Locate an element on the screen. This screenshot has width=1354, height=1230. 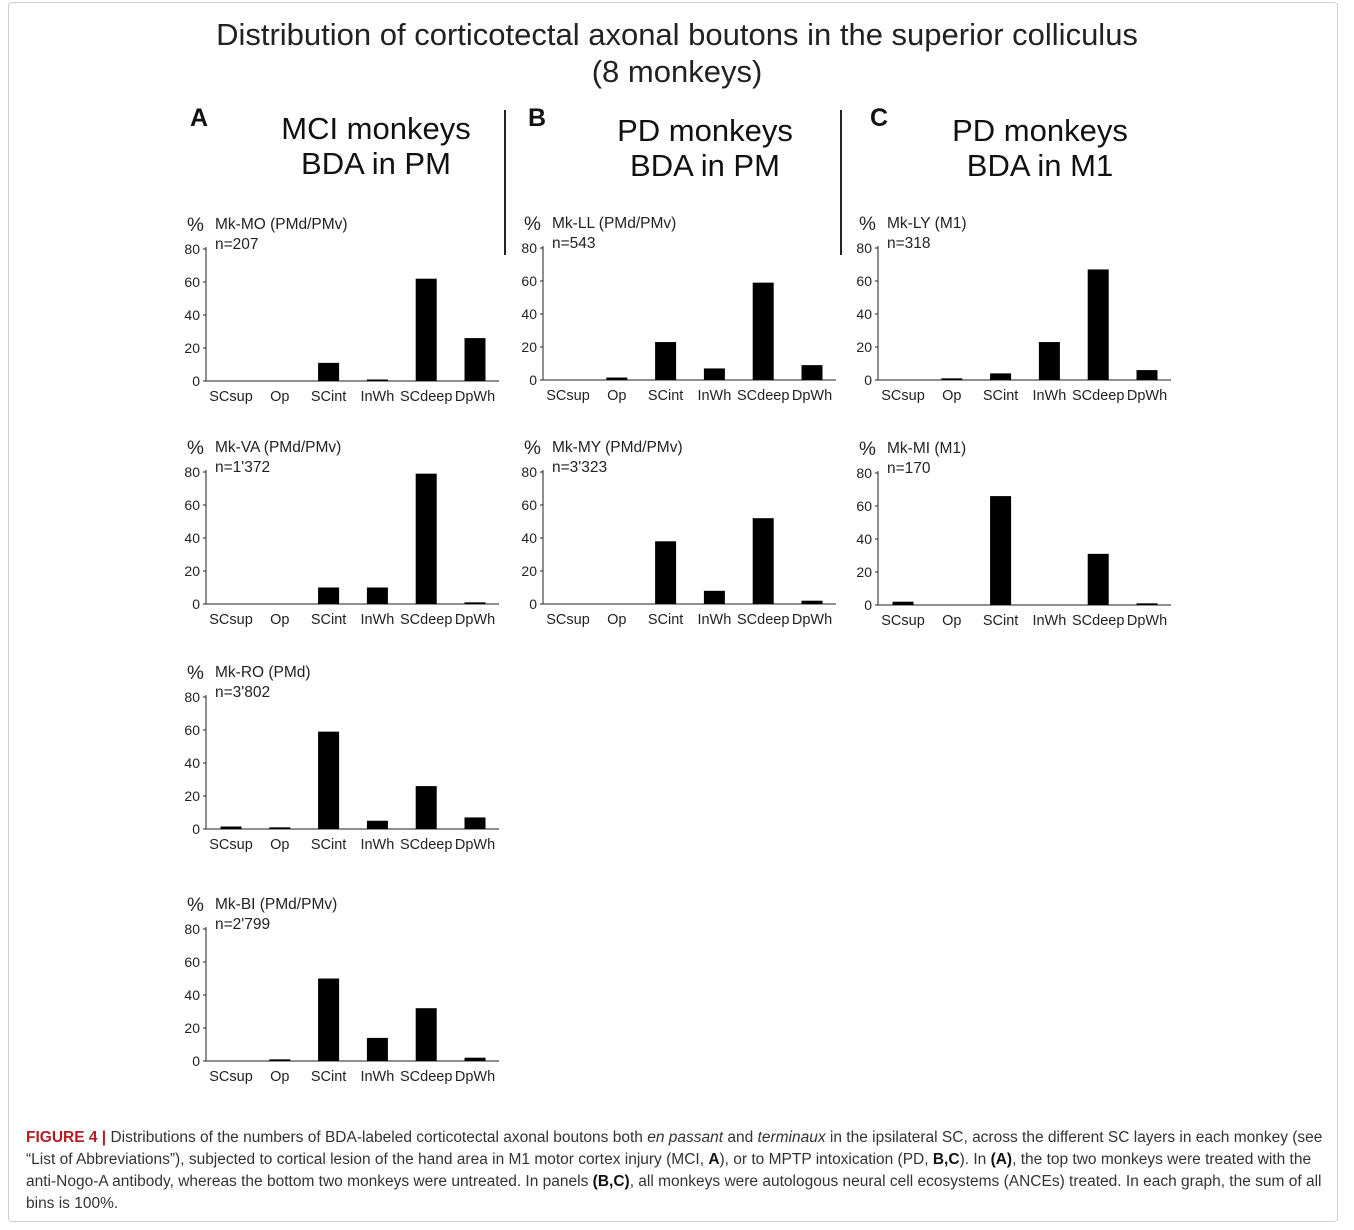
panel-b-heading-line2: BDA in PM is located at coordinates (705, 165).